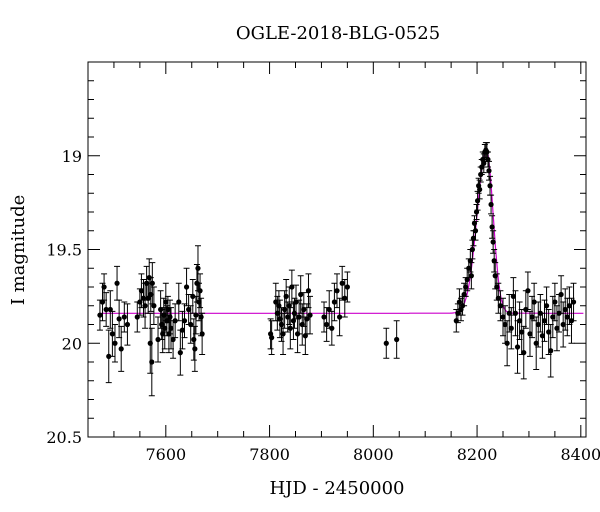  Describe the element at coordinates (64, 437) in the screenshot. I see `y-tick-label: 20.5` at that location.